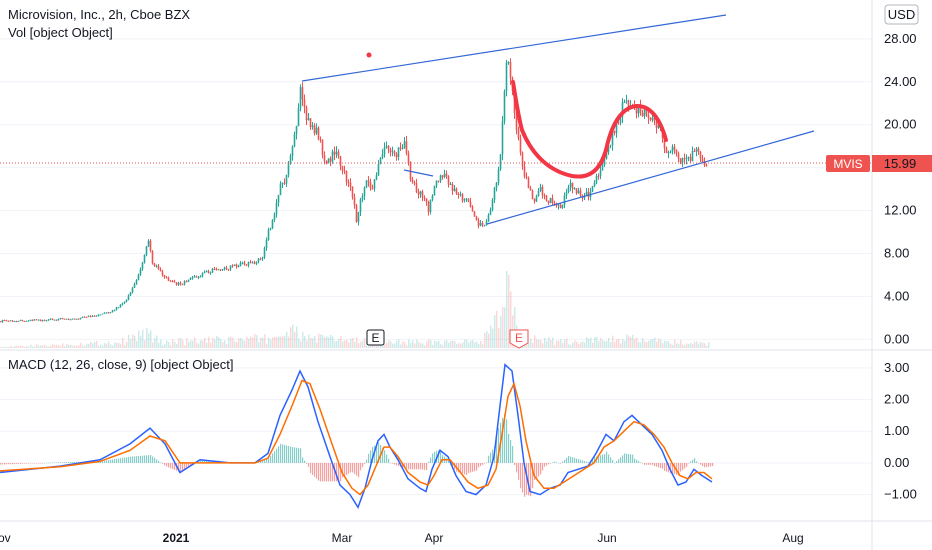 This screenshot has width=932, height=550. Describe the element at coordinates (901, 14) in the screenshot. I see `currency-button: USD` at that location.